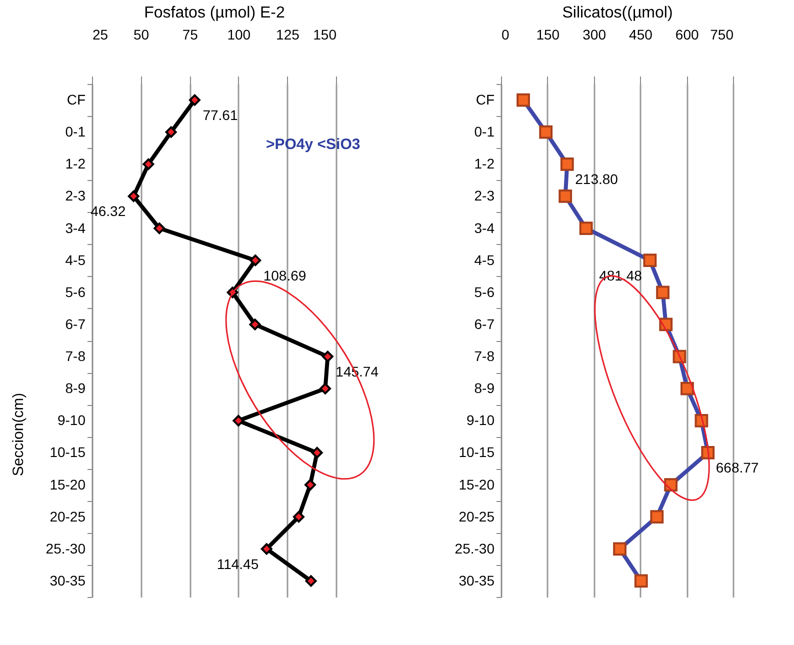 The height and width of the screenshot is (645, 794). I want to click on data-label: 108.69, so click(284, 275).